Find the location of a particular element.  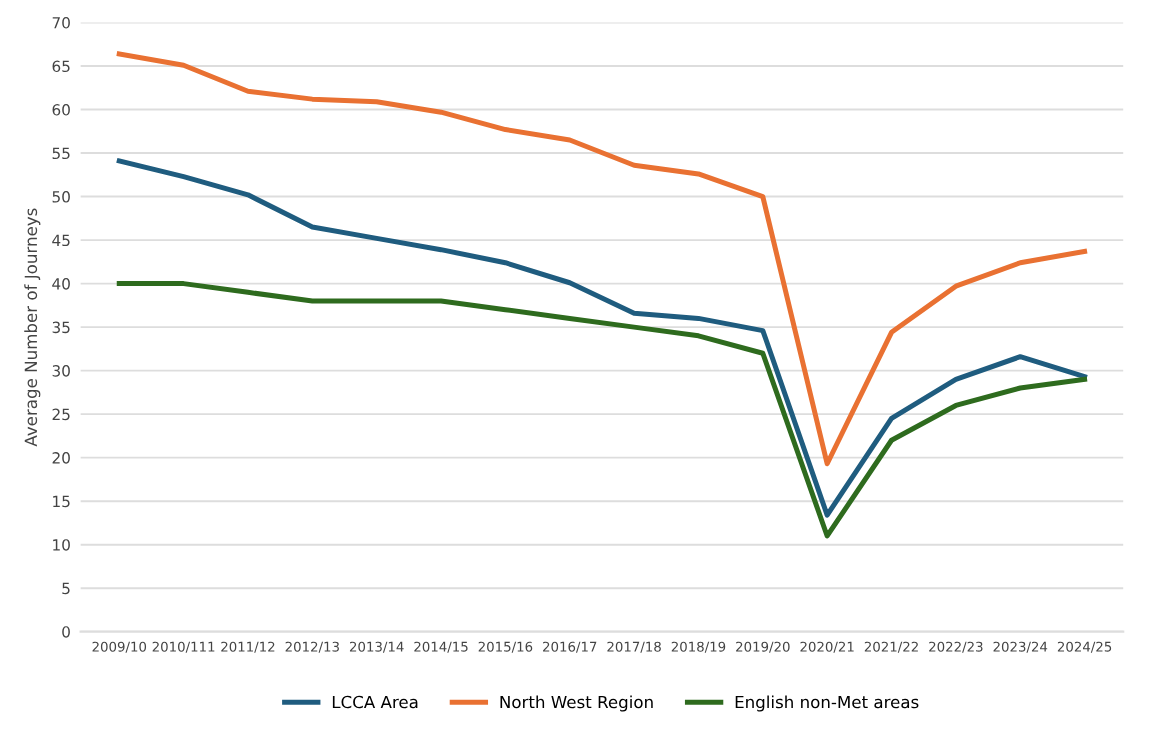

legend-label: English non-Met areas is located at coordinates (827, 703).